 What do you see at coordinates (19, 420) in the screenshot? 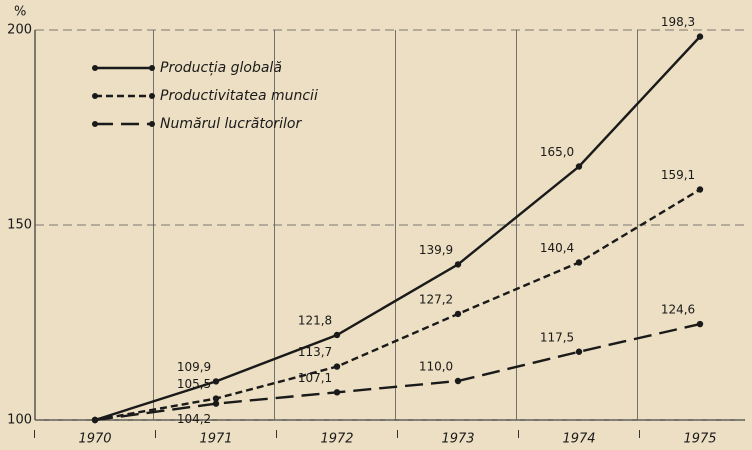
I see `y-tick-label: 100` at bounding box center [19, 420].